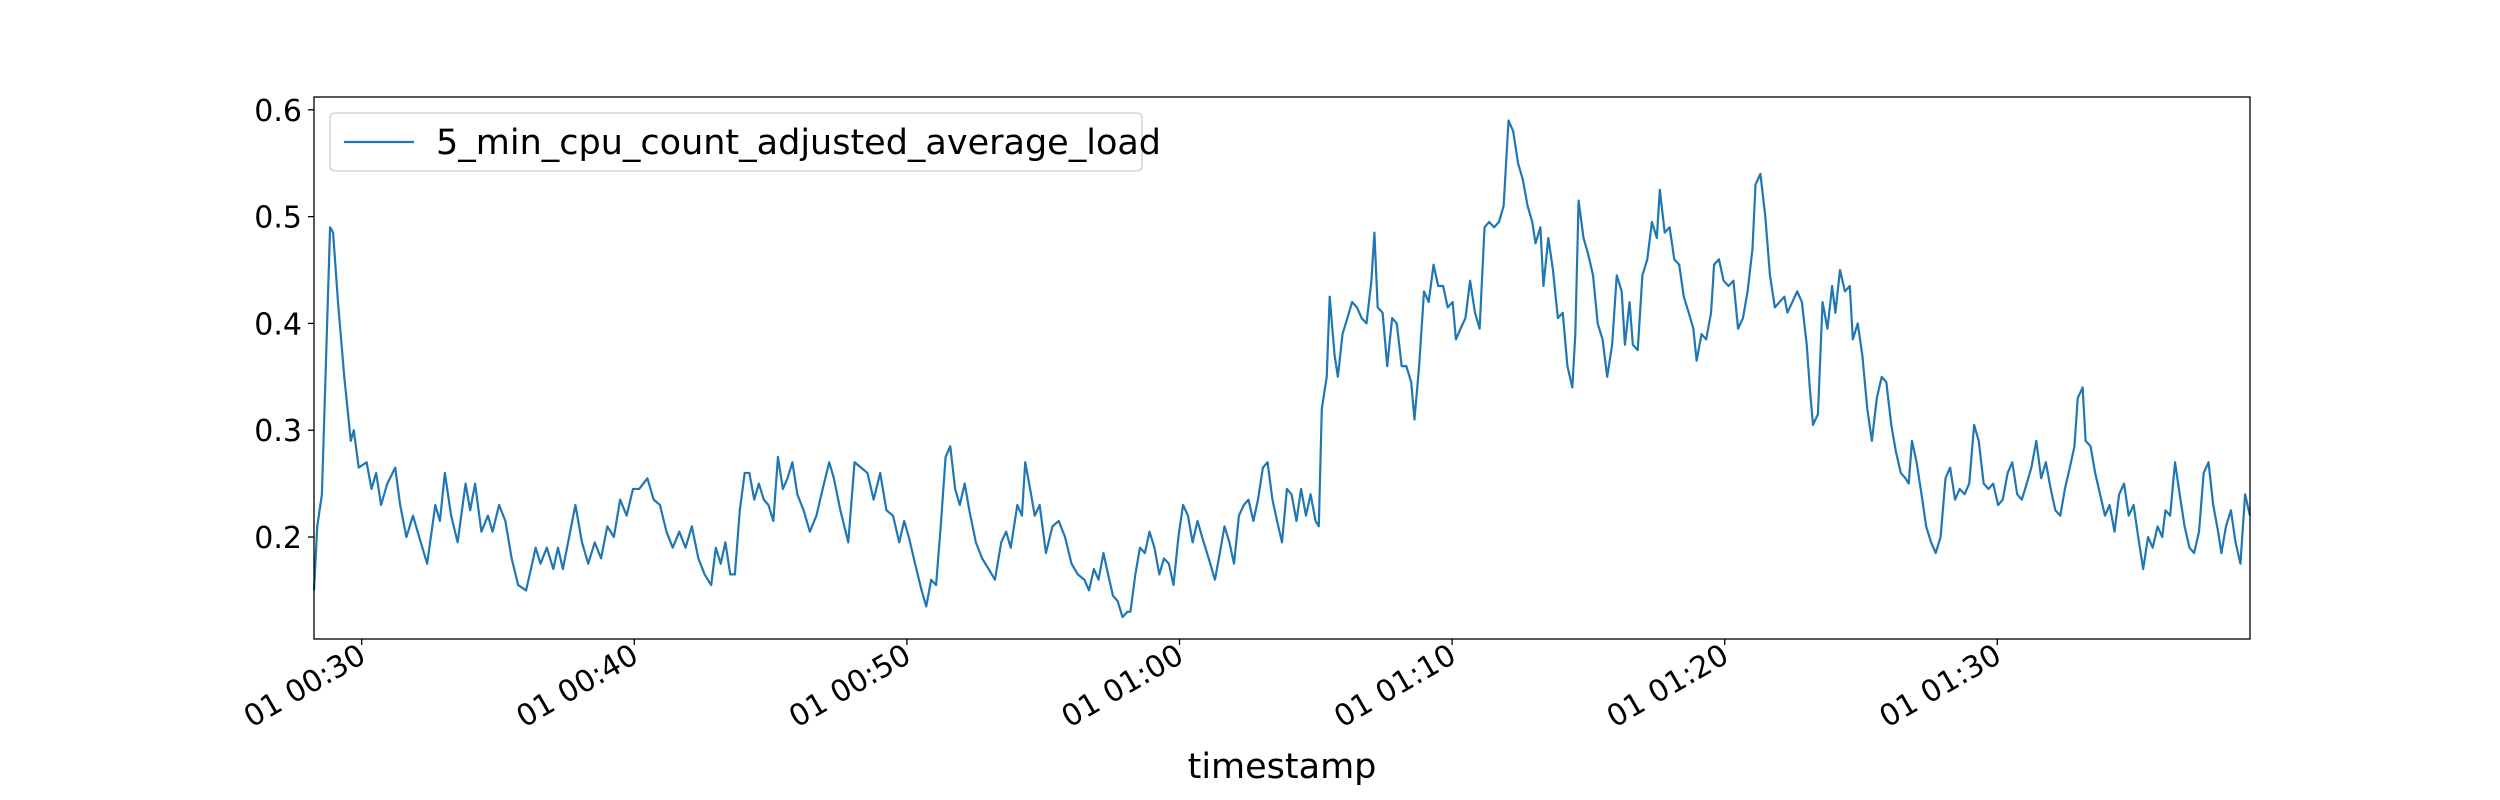  I want to click on y-tick-label: 0.2, so click(278, 538).